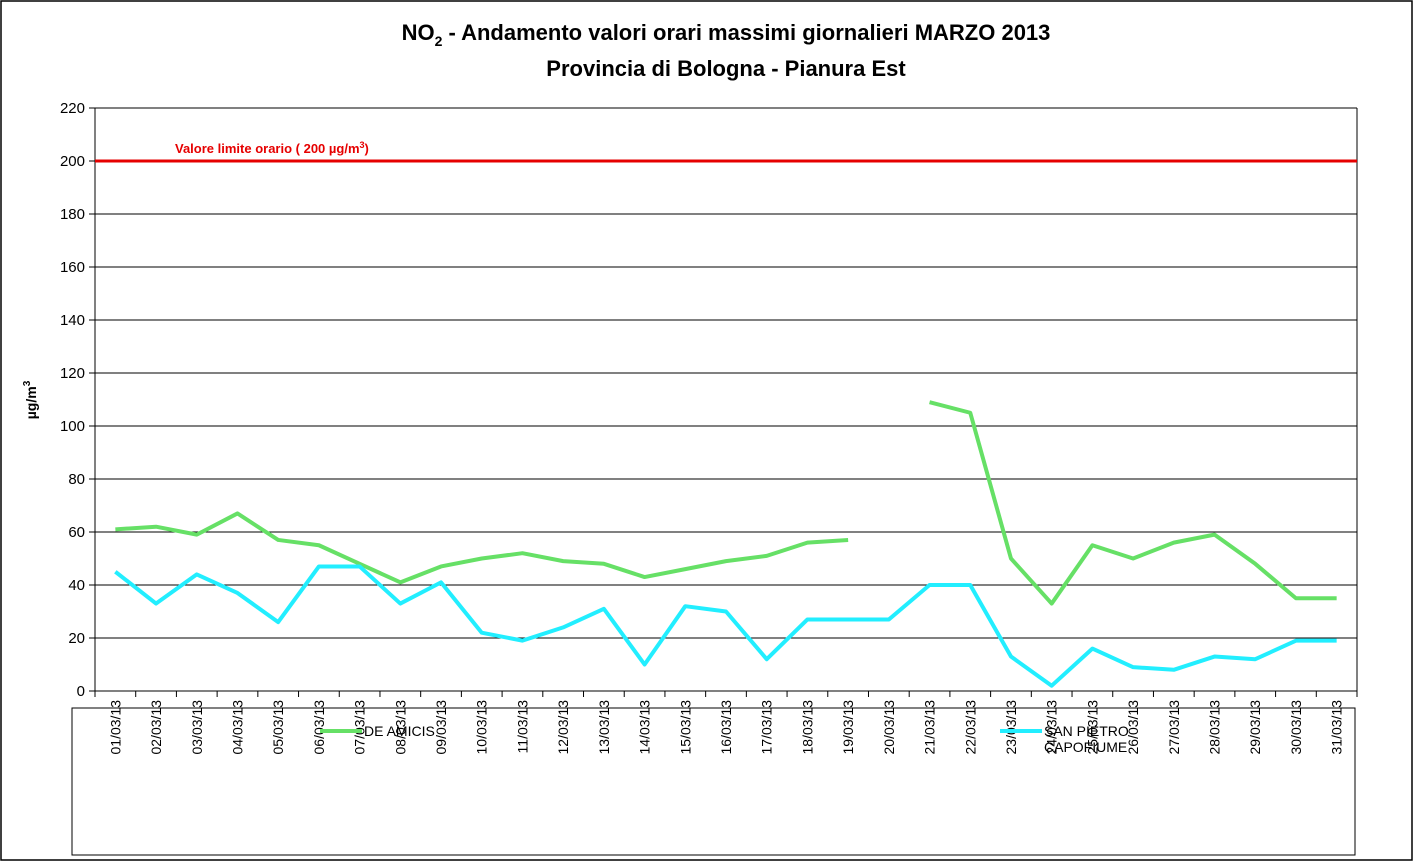 Image resolution: width=1415 pixels, height=863 pixels. What do you see at coordinates (726, 68) in the screenshot?
I see `chart-subtitle: Provincia di Bologna - Pianura Est` at bounding box center [726, 68].